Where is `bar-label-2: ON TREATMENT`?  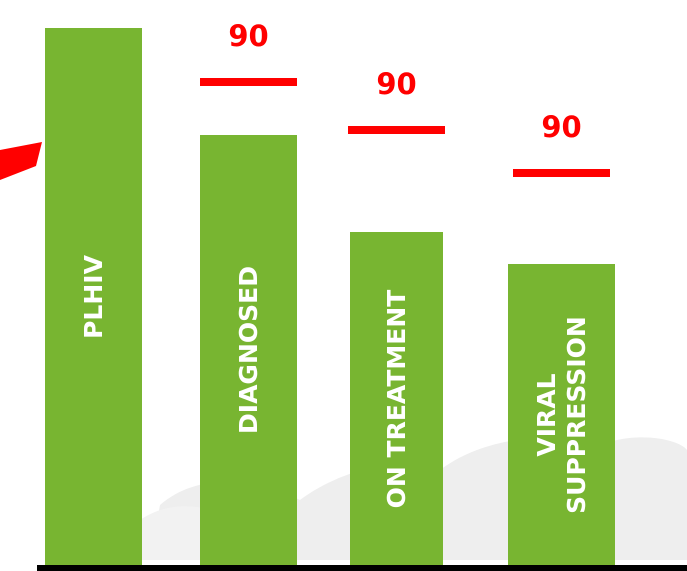 bar-label-2: ON TREATMENT is located at coordinates (396, 398).